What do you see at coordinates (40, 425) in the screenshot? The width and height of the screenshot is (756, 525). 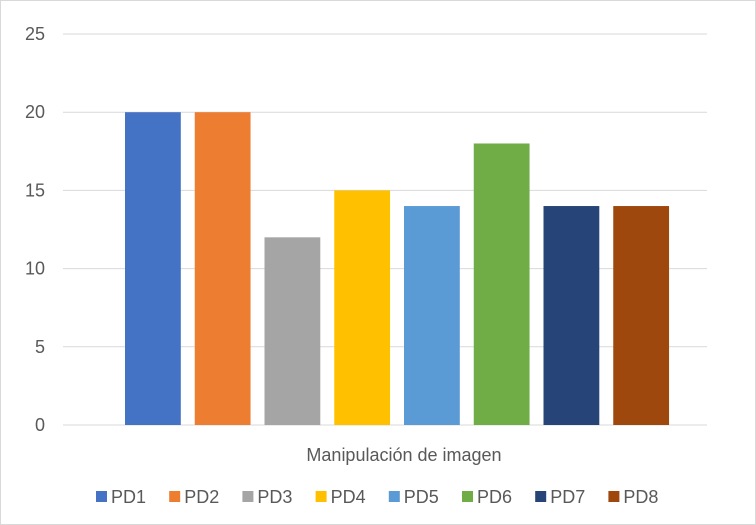 I see `y-tick-label: 0` at bounding box center [40, 425].